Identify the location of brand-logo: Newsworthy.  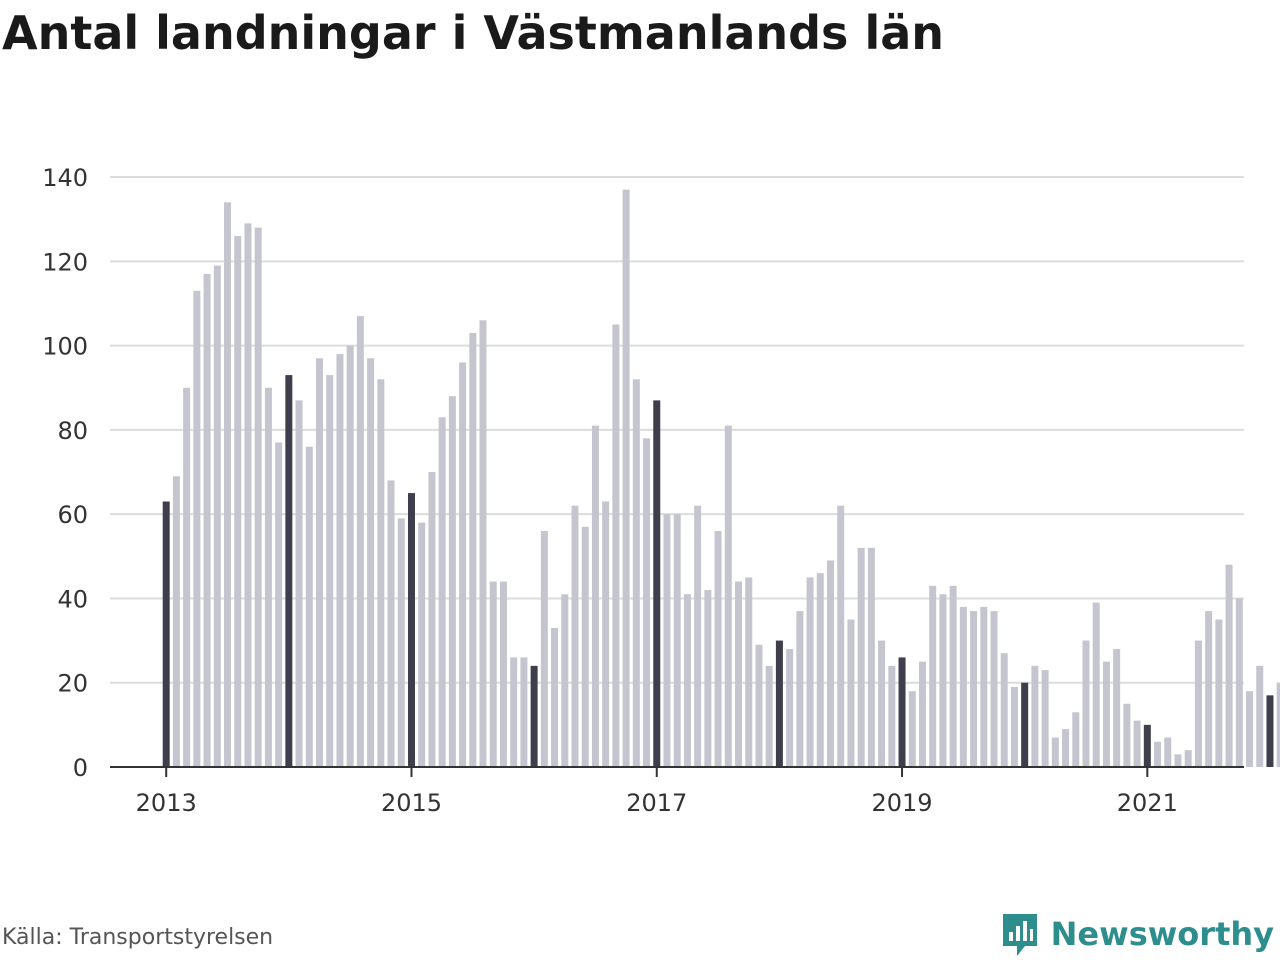
(1136, 934).